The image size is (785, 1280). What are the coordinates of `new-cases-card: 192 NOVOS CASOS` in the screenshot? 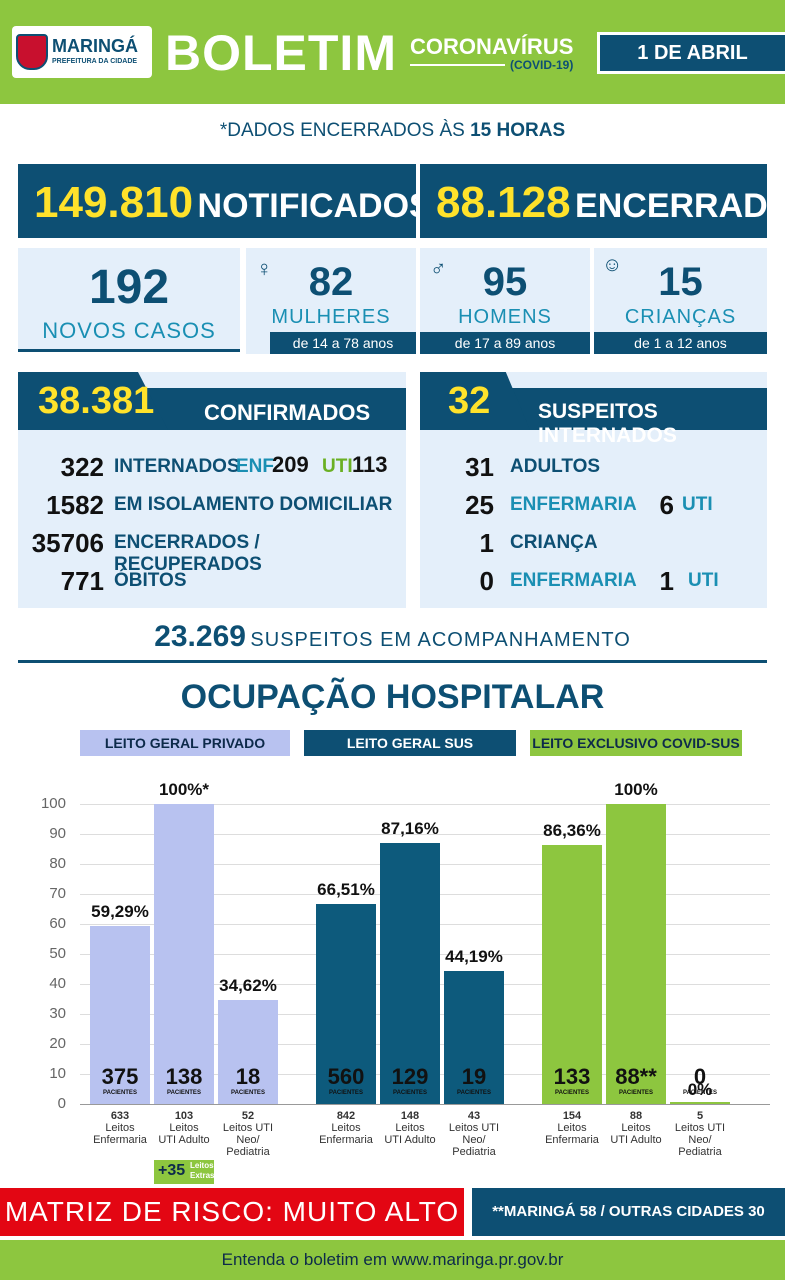 It's located at (129, 300).